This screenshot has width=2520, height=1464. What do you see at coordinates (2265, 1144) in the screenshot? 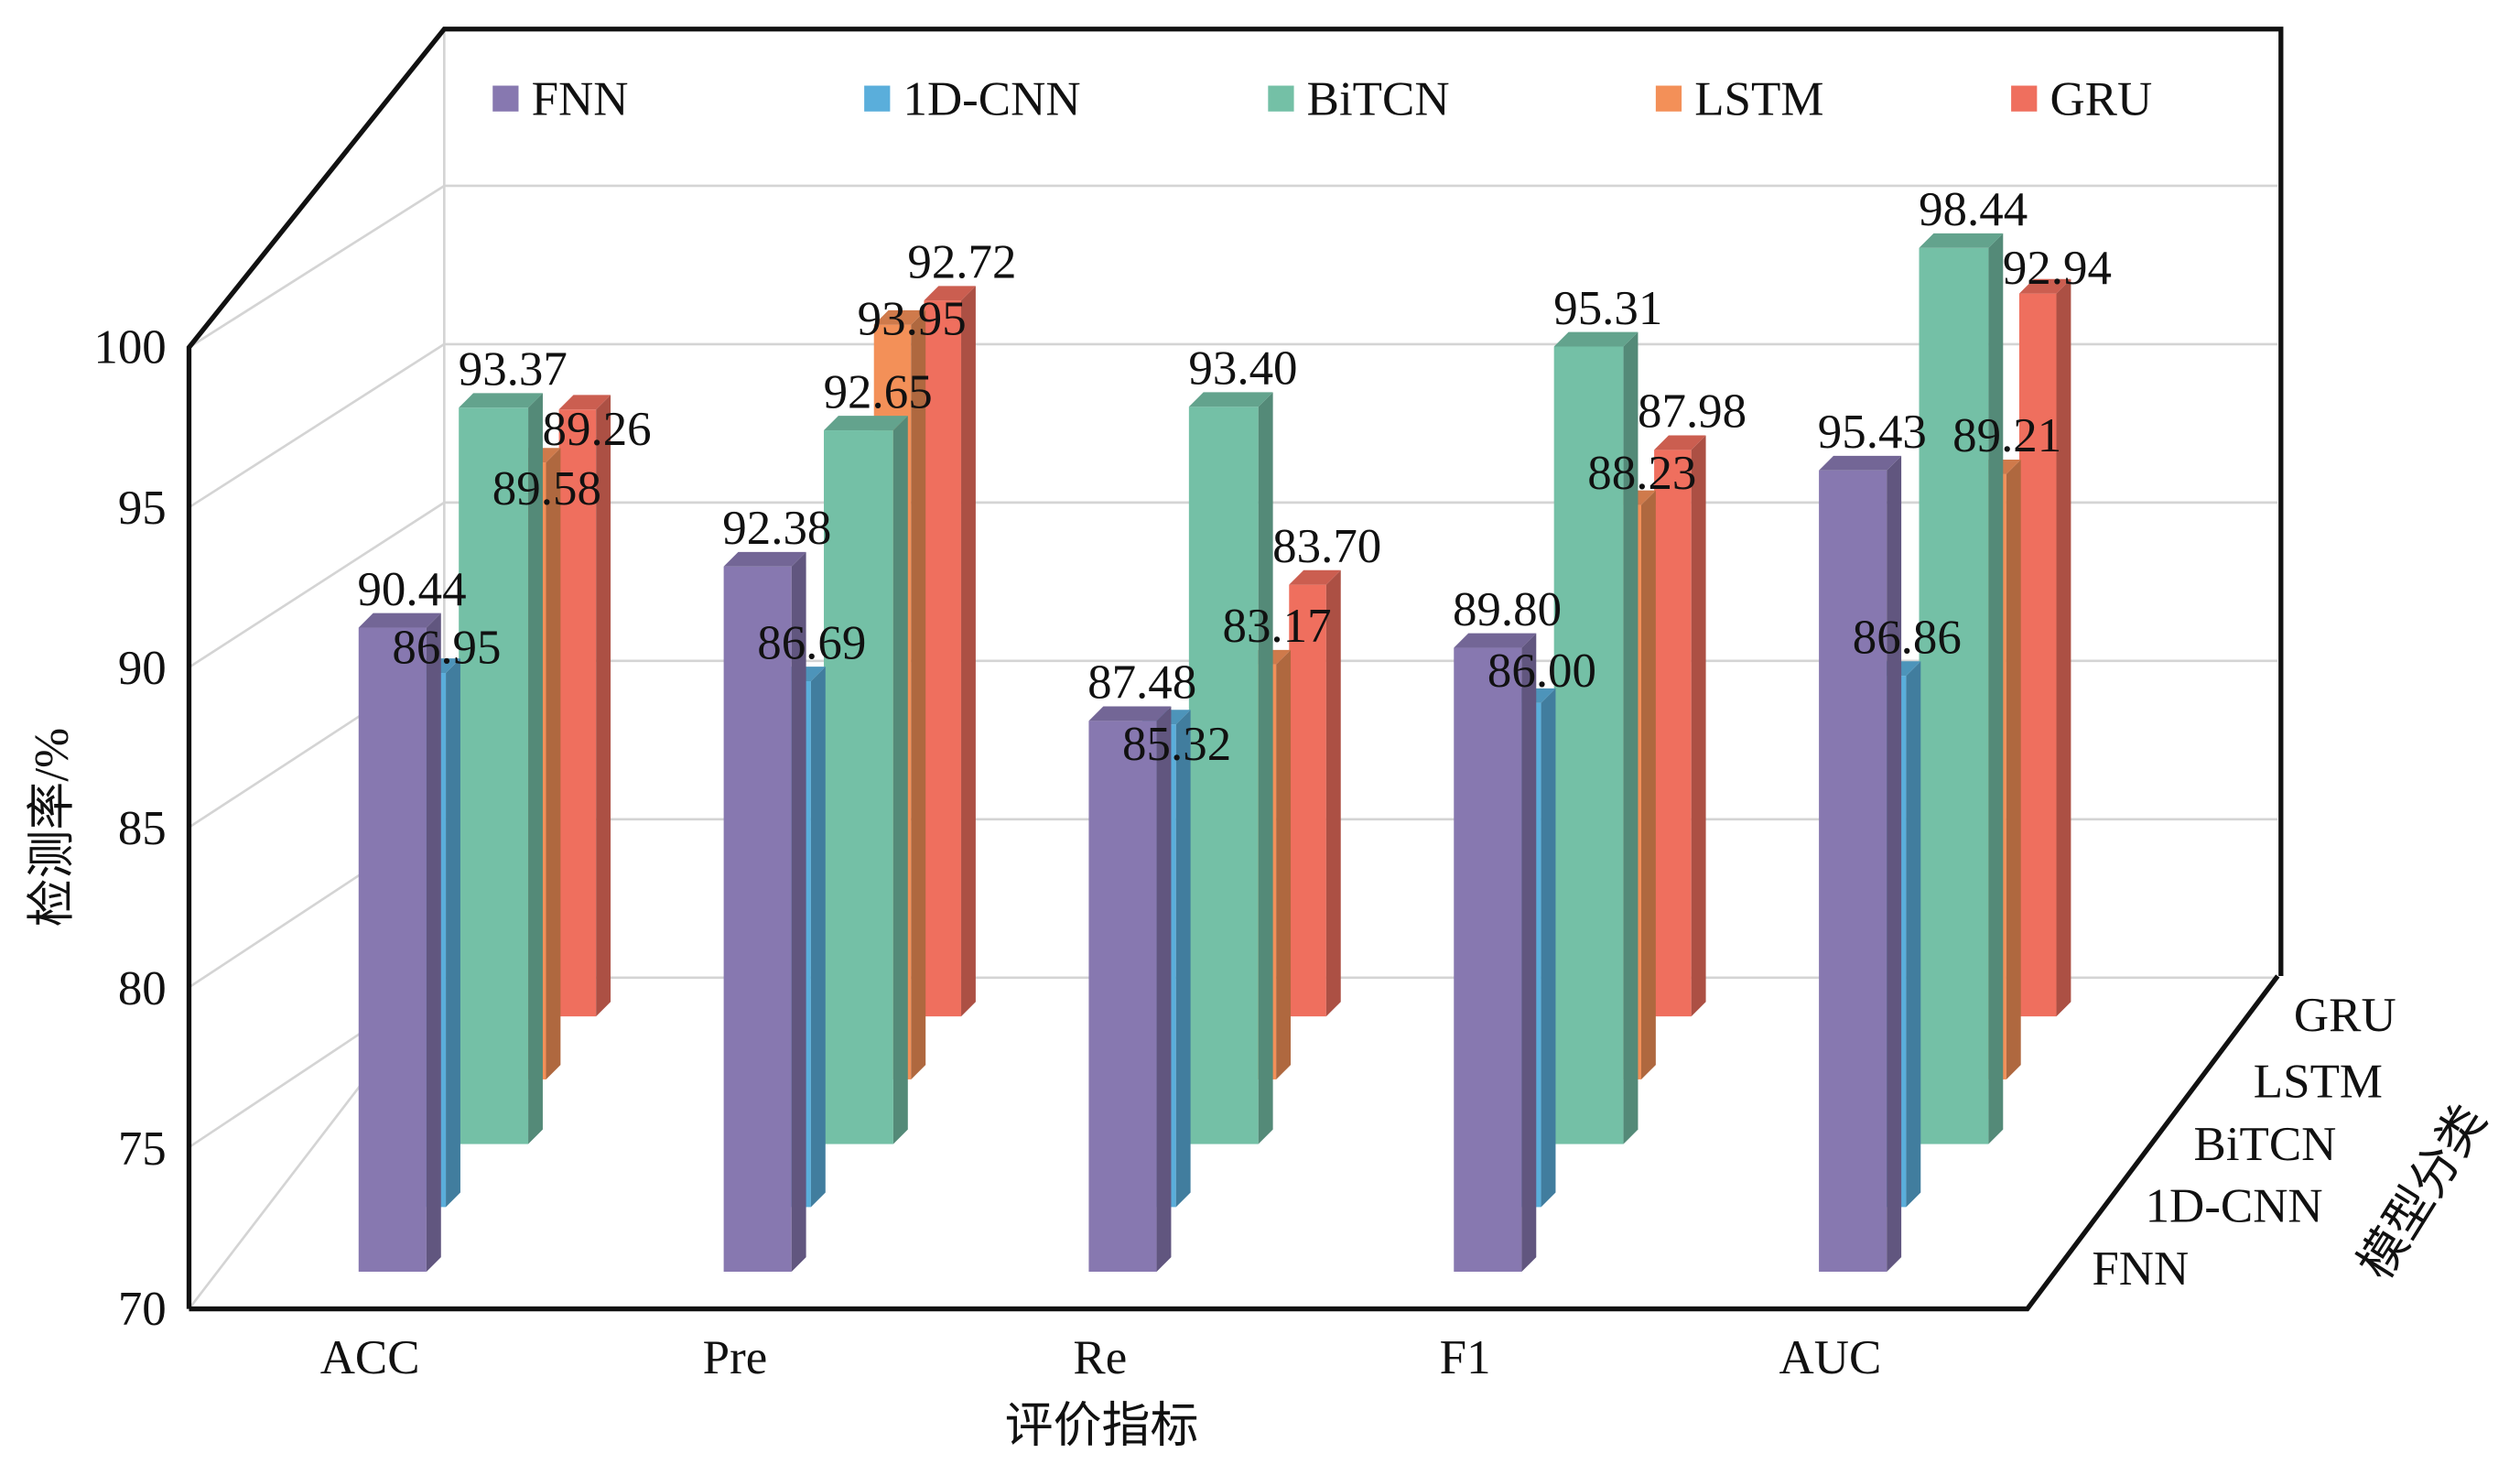
I see `z-tick-label: BiTCN` at bounding box center [2265, 1144].